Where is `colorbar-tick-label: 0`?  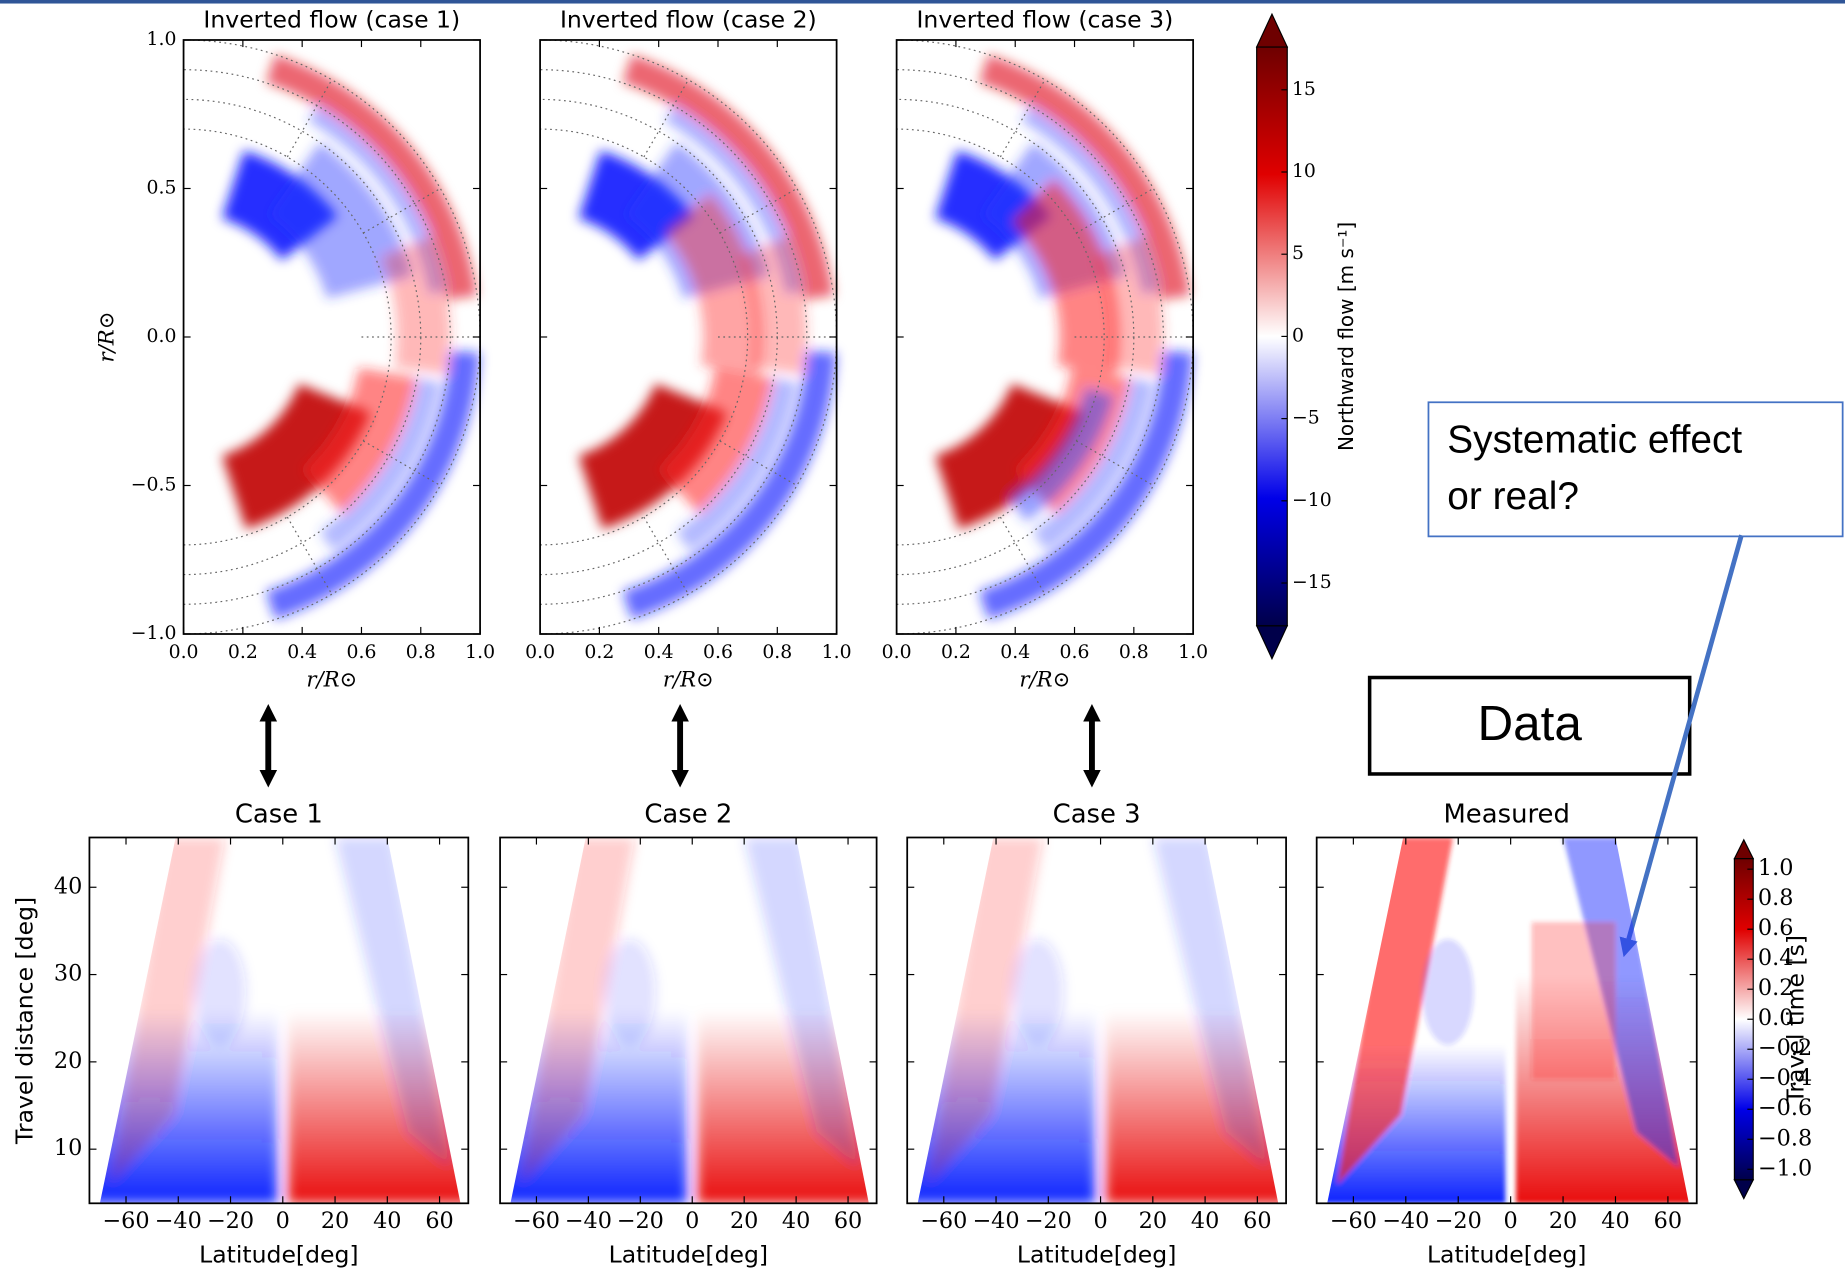 colorbar-tick-label: 0 is located at coordinates (1298, 335).